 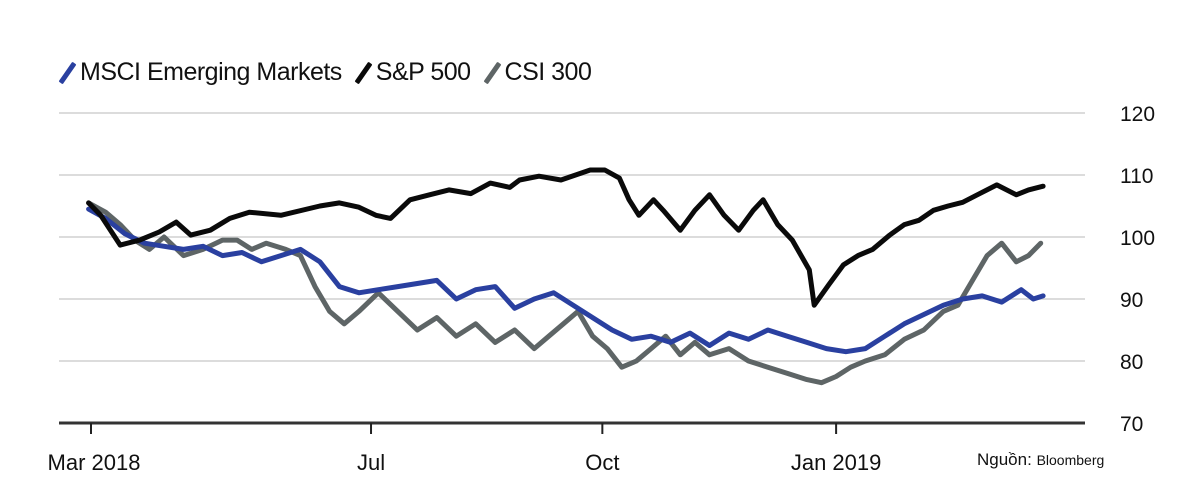 I want to click on legend-label-sp500: S&P 500, so click(x=423, y=72).